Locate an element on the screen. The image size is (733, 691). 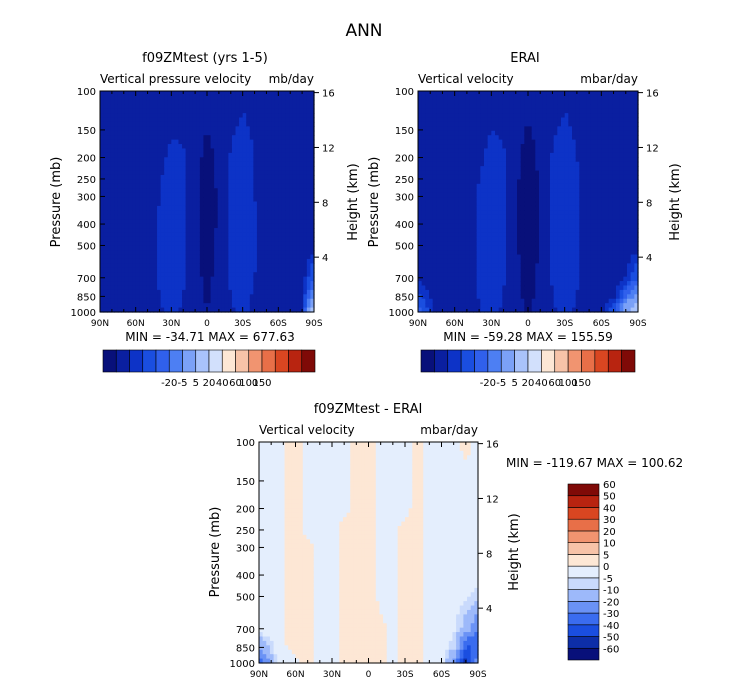
y-tick-label: 850 is located at coordinates (86, 297).